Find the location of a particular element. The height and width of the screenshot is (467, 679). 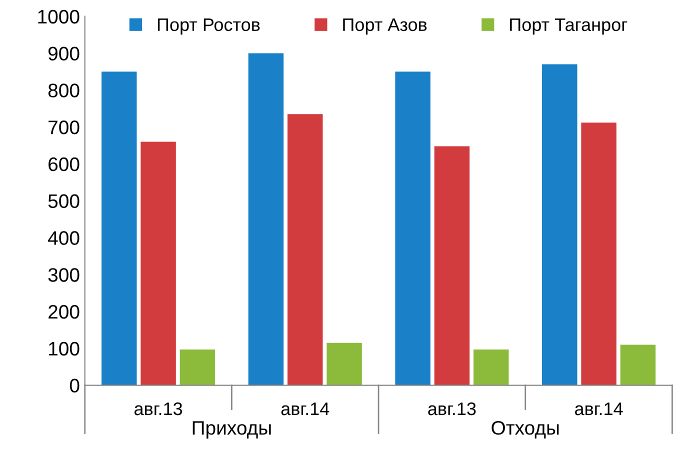

text: Приходы is located at coordinates (231, 430).